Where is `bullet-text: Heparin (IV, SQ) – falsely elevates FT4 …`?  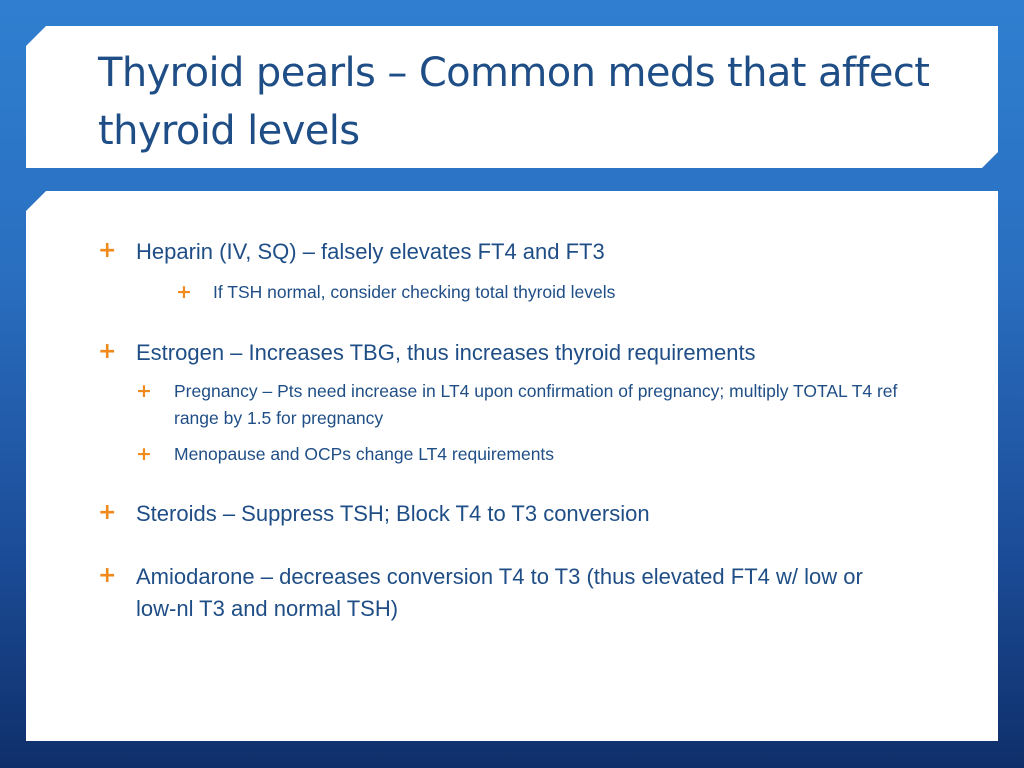
bullet-text: Heparin (IV, SQ) – falsely elevates FT4 … is located at coordinates (370, 251).